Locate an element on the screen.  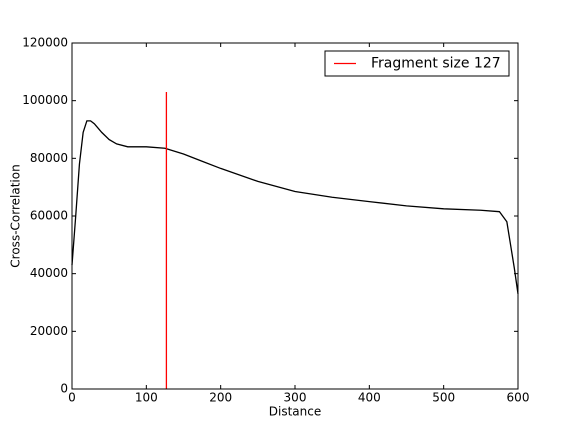
x-tick-label: 500 is located at coordinates (443, 398).